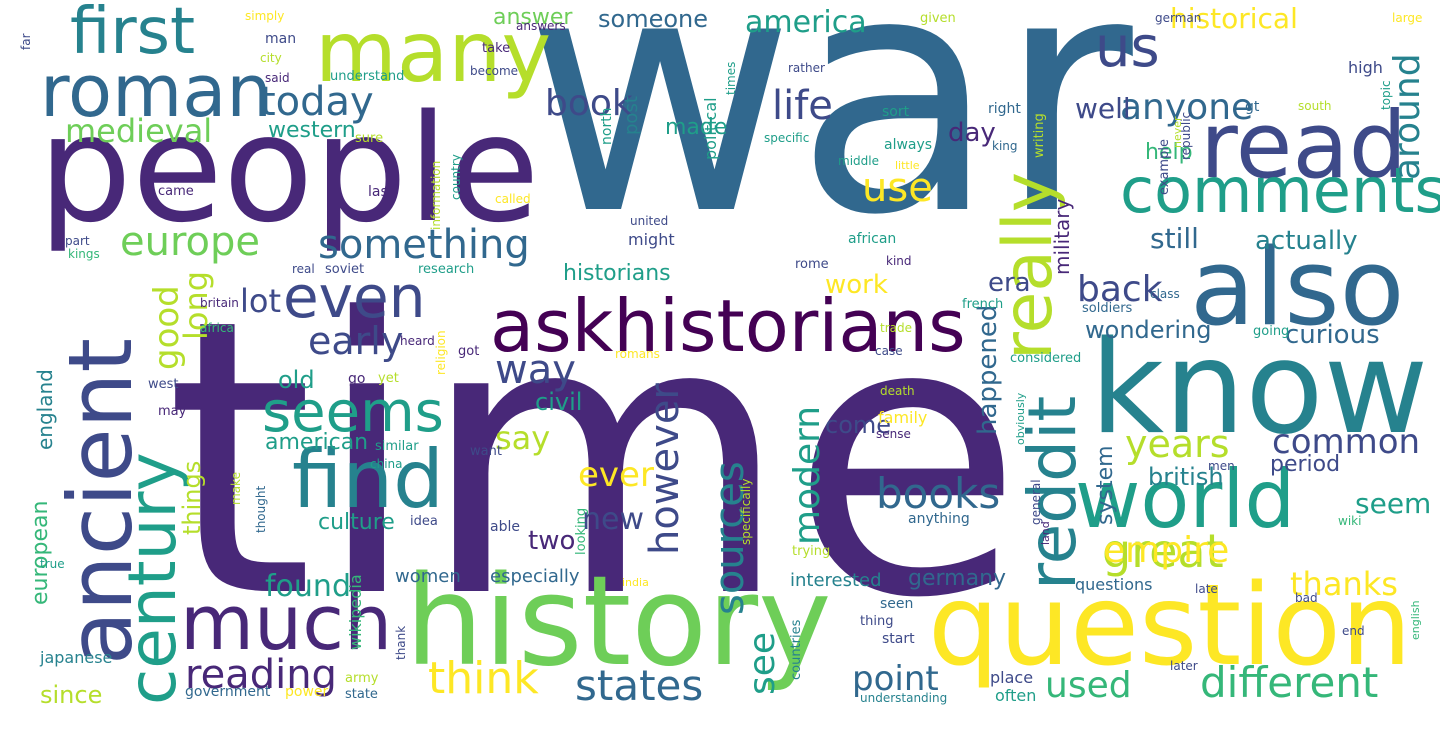 This screenshot has height=734, width=1440. What do you see at coordinates (1393, 503) in the screenshot?
I see `word-seem: seem` at bounding box center [1393, 503].